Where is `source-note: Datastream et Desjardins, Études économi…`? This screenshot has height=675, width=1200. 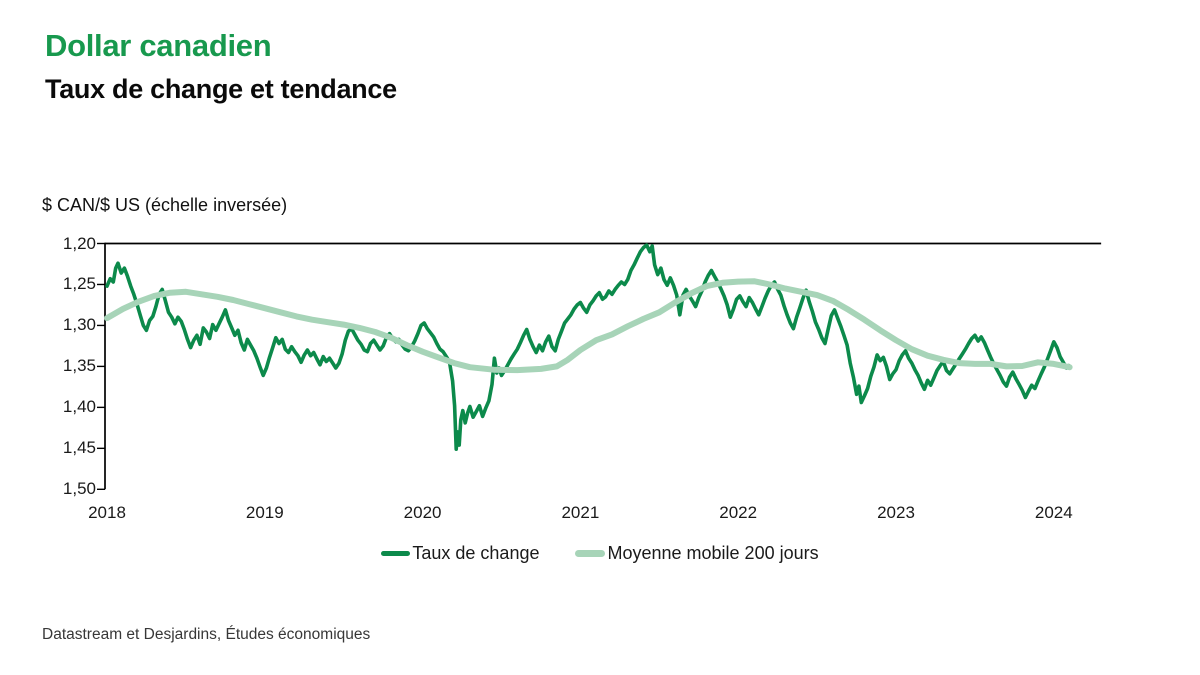 source-note: Datastream et Desjardins, Études économi… is located at coordinates (206, 634).